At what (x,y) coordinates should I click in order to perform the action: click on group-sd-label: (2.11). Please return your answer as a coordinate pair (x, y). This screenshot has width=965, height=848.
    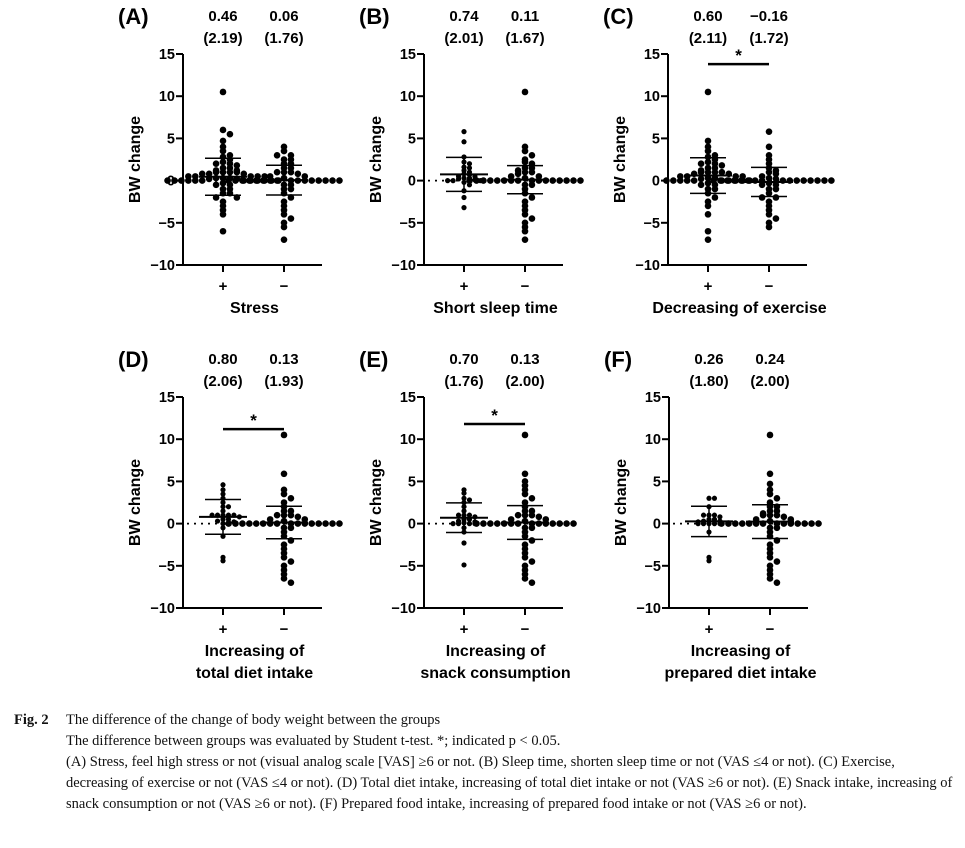
    Looking at the image, I should click on (708, 38).